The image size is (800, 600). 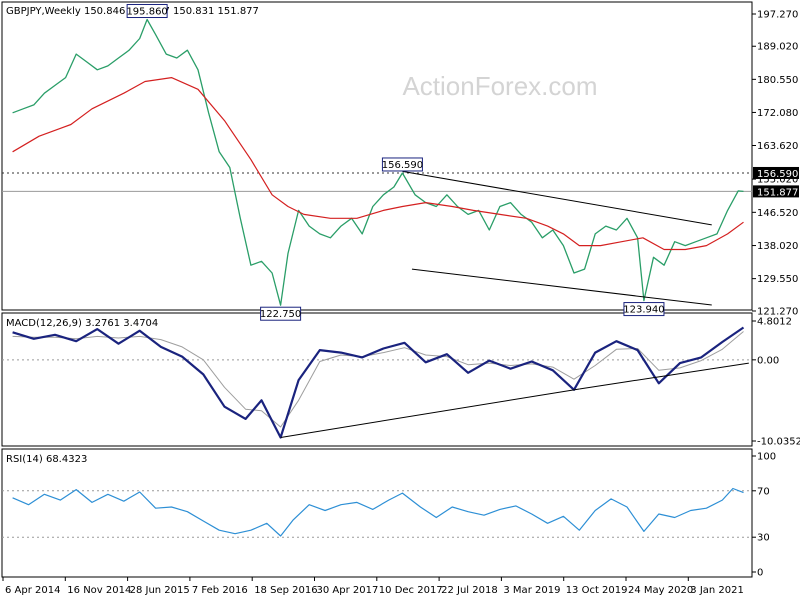 I want to click on resistance-price-box, so click(x=776, y=172).